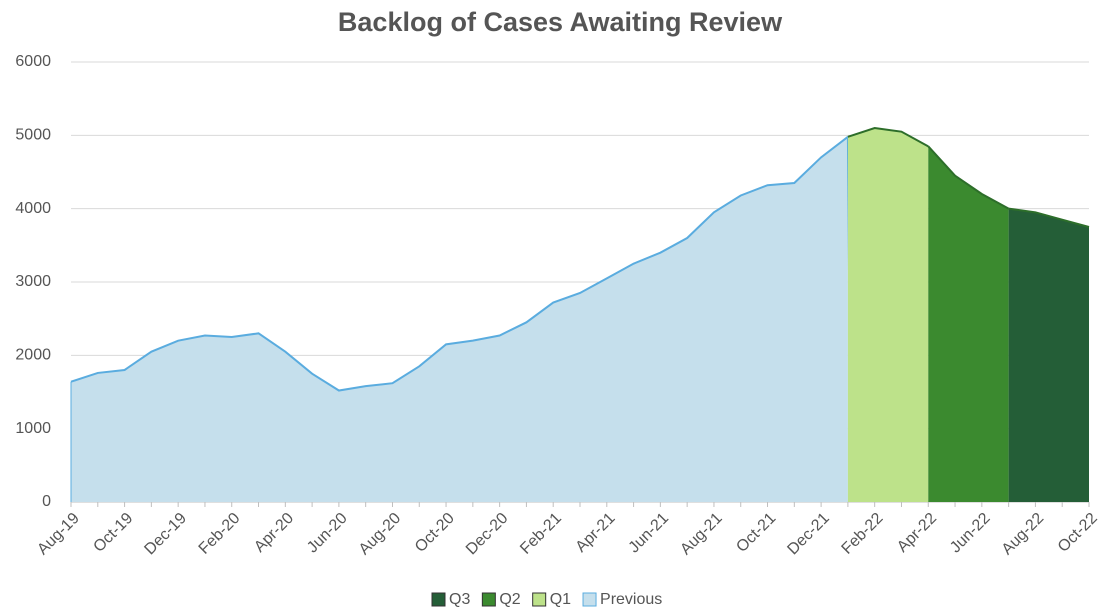 The image size is (1098, 611). I want to click on x-tick-label: Oct-22, so click(1076, 533).